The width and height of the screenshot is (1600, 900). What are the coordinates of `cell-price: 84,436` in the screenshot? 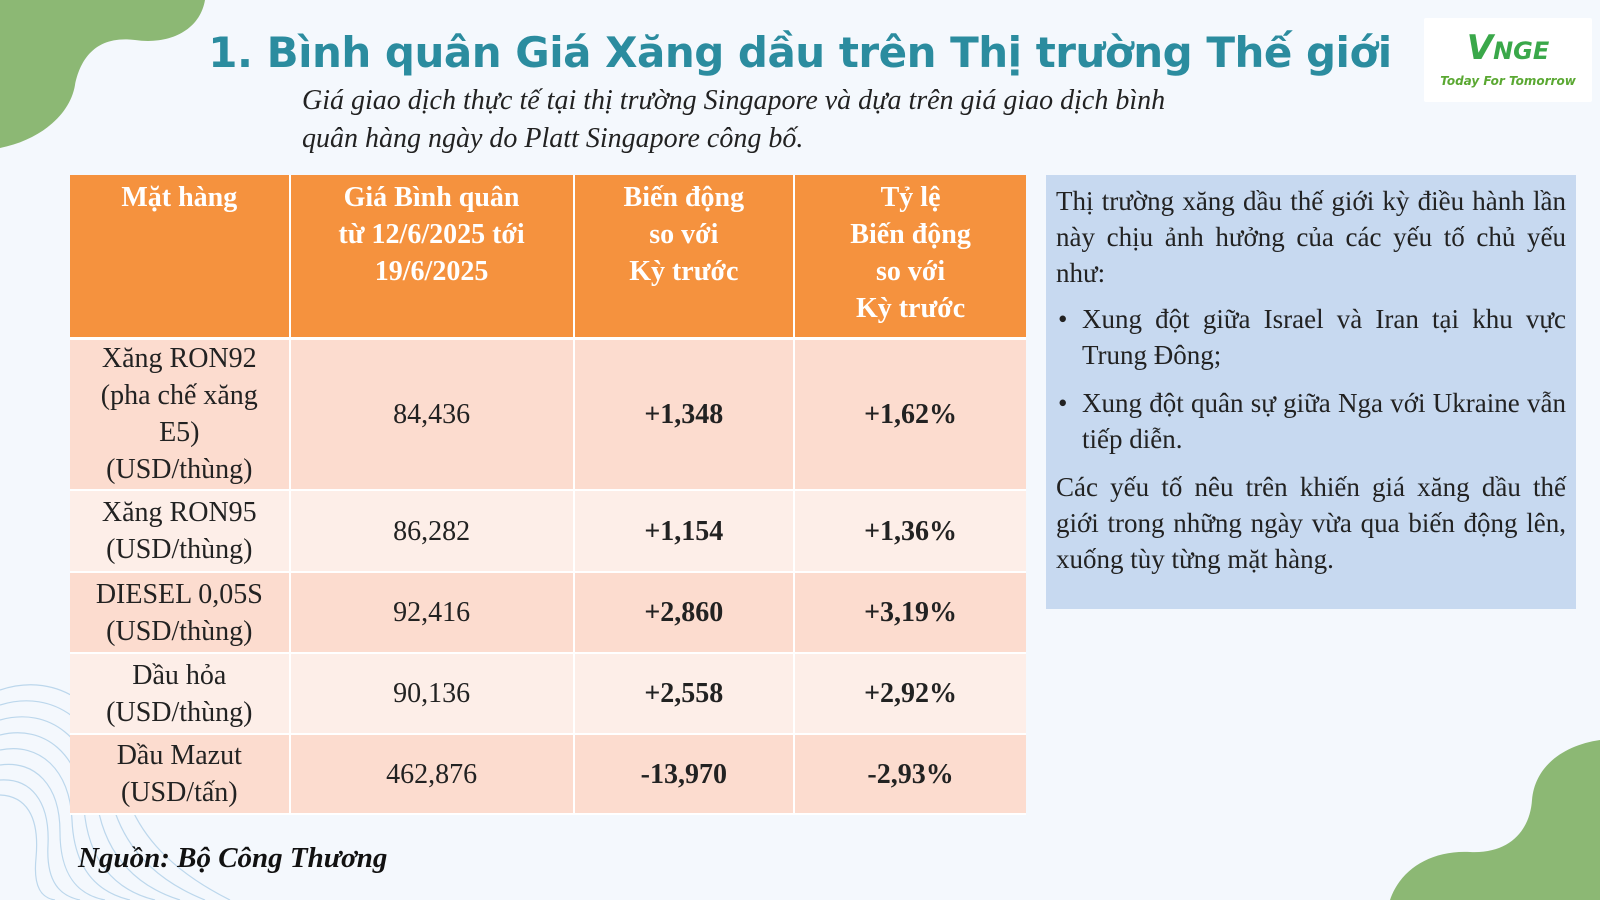 It's located at (432, 414).